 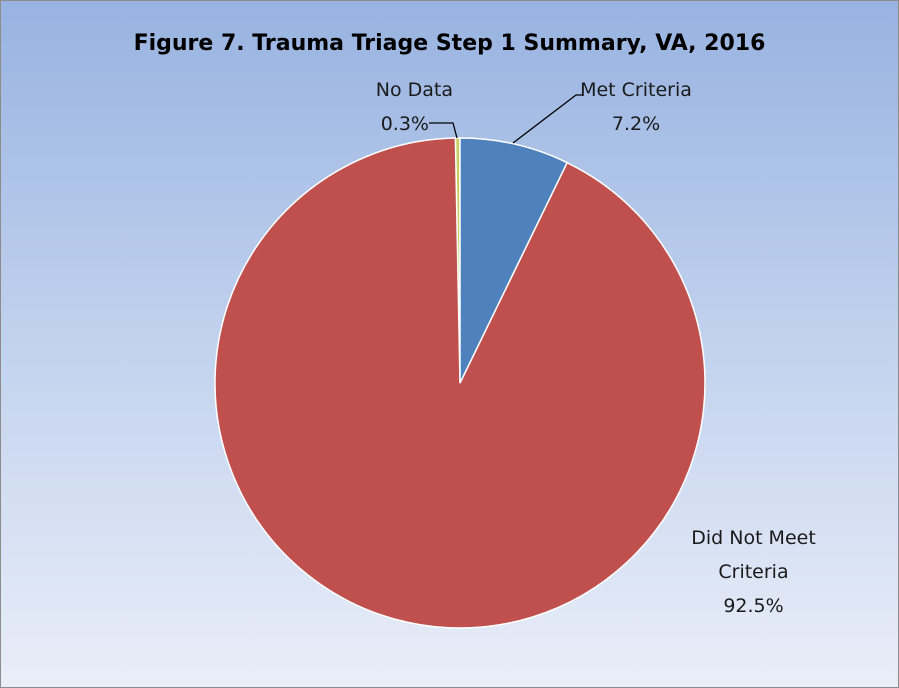 What do you see at coordinates (636, 107) in the screenshot?
I see `slice-label: Met Criteria 7.2%` at bounding box center [636, 107].